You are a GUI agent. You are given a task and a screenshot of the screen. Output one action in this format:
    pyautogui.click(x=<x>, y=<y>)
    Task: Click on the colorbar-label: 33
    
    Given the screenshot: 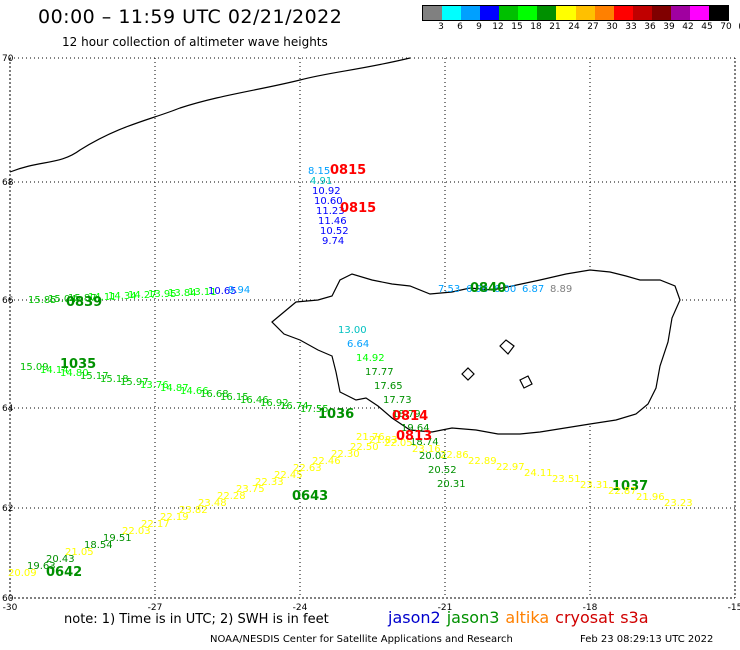 What is the action you would take?
    pyautogui.click(x=631, y=27)
    